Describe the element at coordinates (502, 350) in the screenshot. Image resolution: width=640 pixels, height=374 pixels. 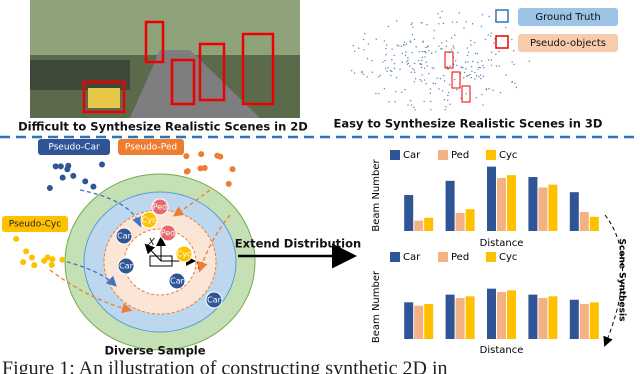
I see `x-axis-label: Distance` at that location.